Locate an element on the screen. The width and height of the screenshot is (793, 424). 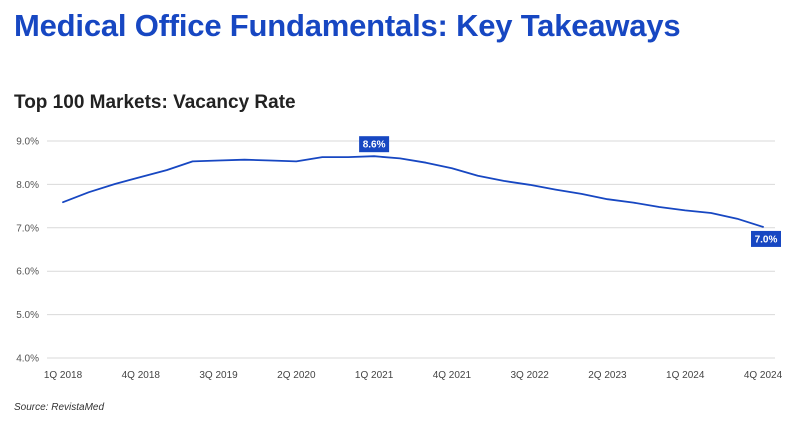
data-label: 7.0% is located at coordinates (766, 239).